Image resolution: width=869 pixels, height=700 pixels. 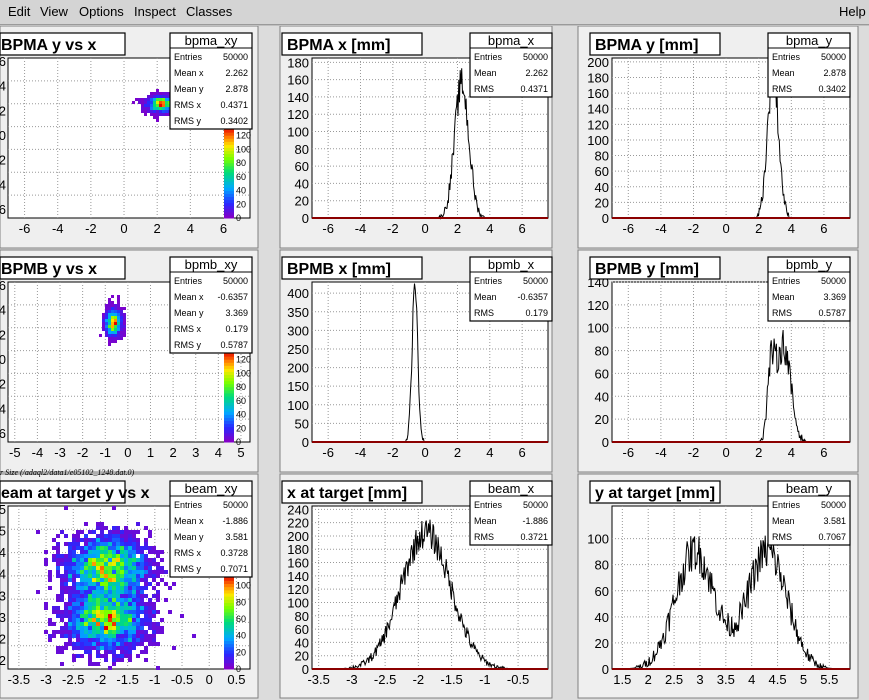 I want to click on menu-classes: Classes, so click(x=209, y=11).